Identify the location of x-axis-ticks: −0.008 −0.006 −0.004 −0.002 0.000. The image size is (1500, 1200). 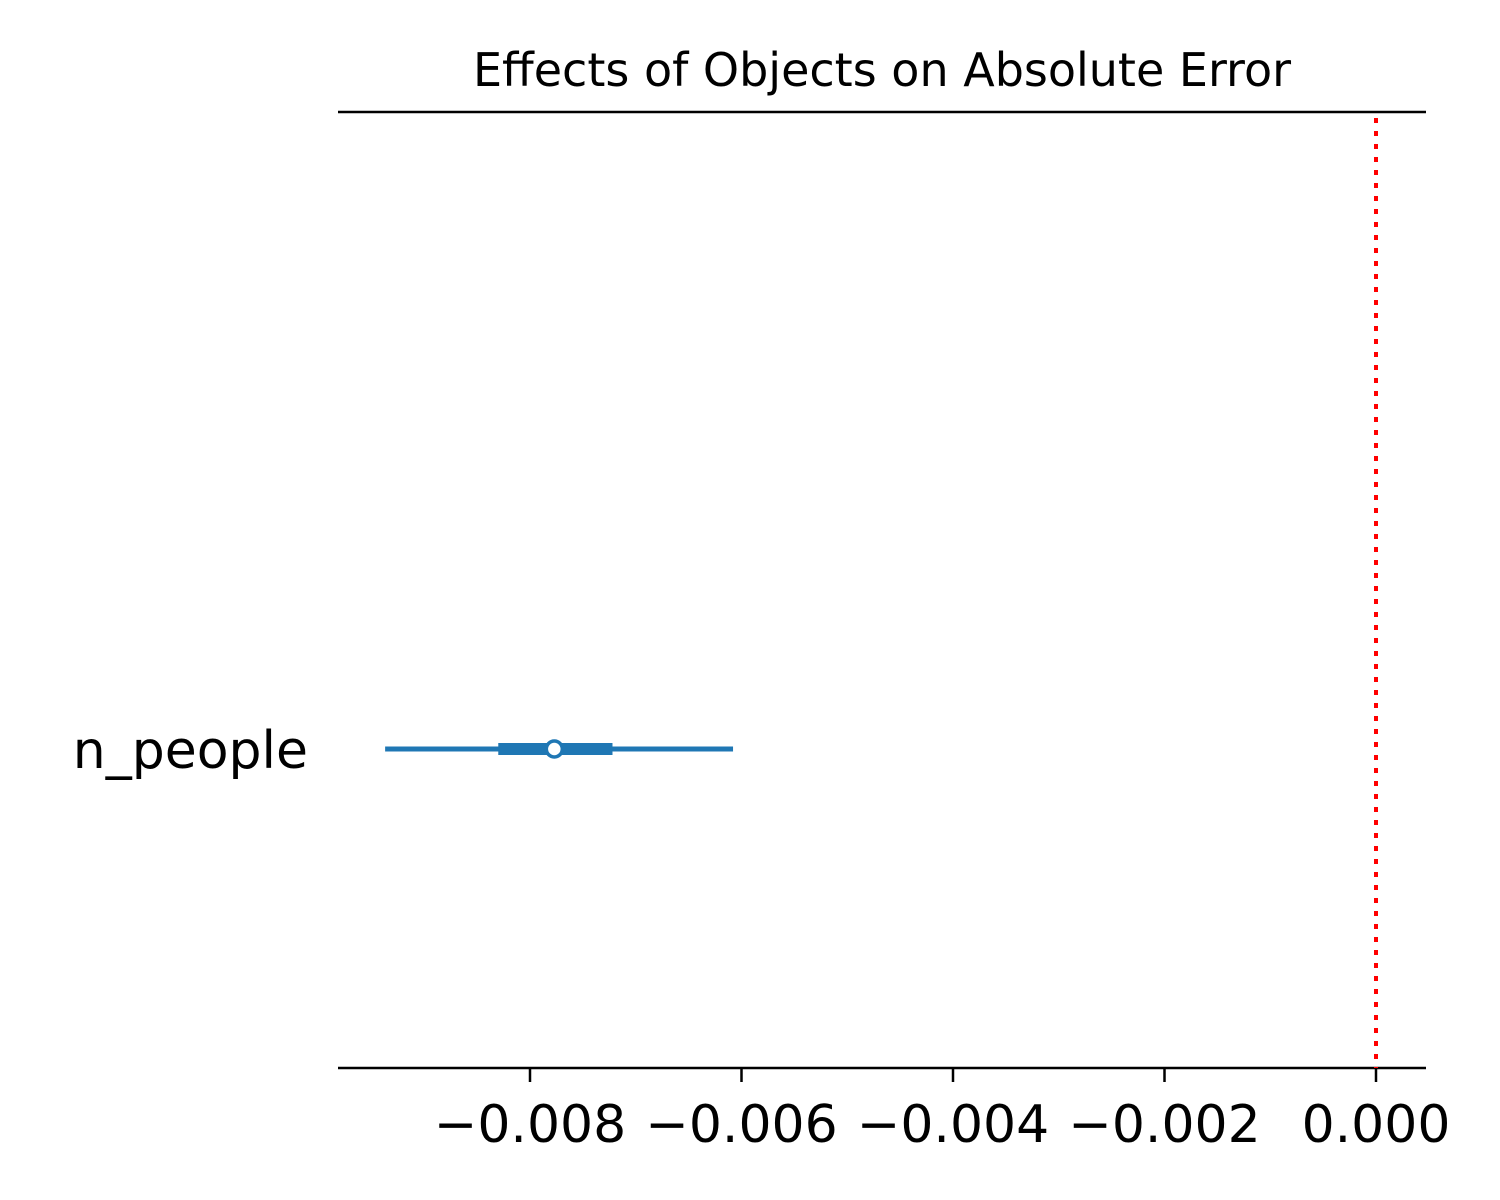
(942, 1111).